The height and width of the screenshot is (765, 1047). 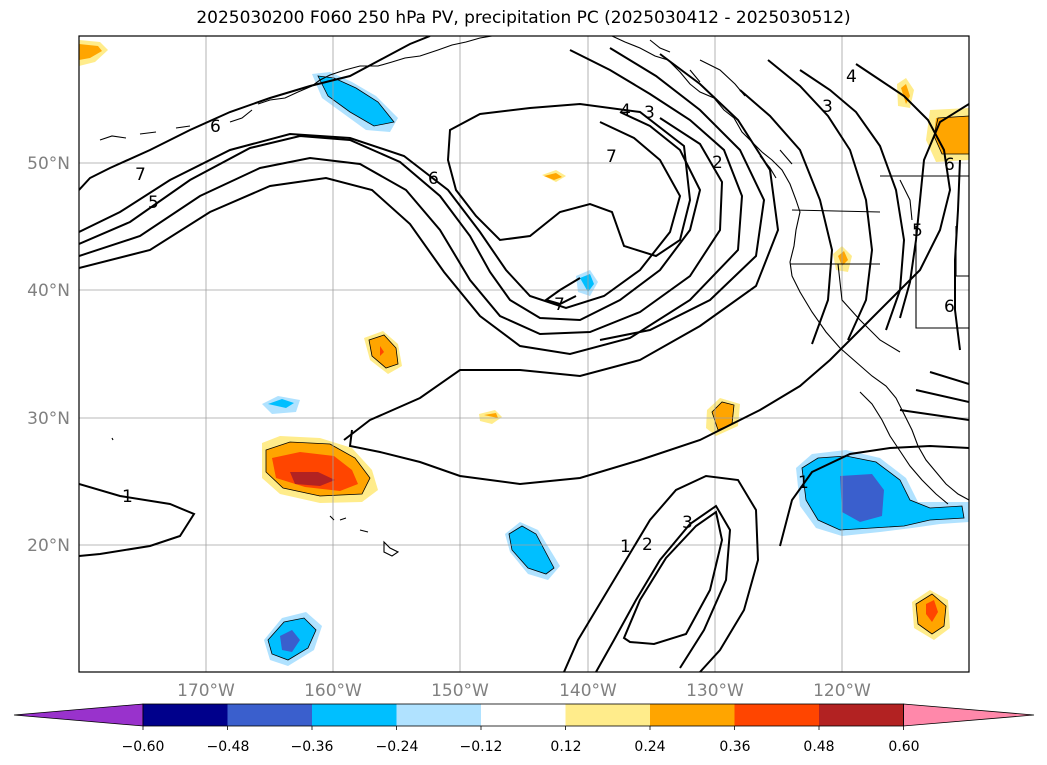 I want to click on positive-anomaly-alaska-corner, so click(x=93, y=53).